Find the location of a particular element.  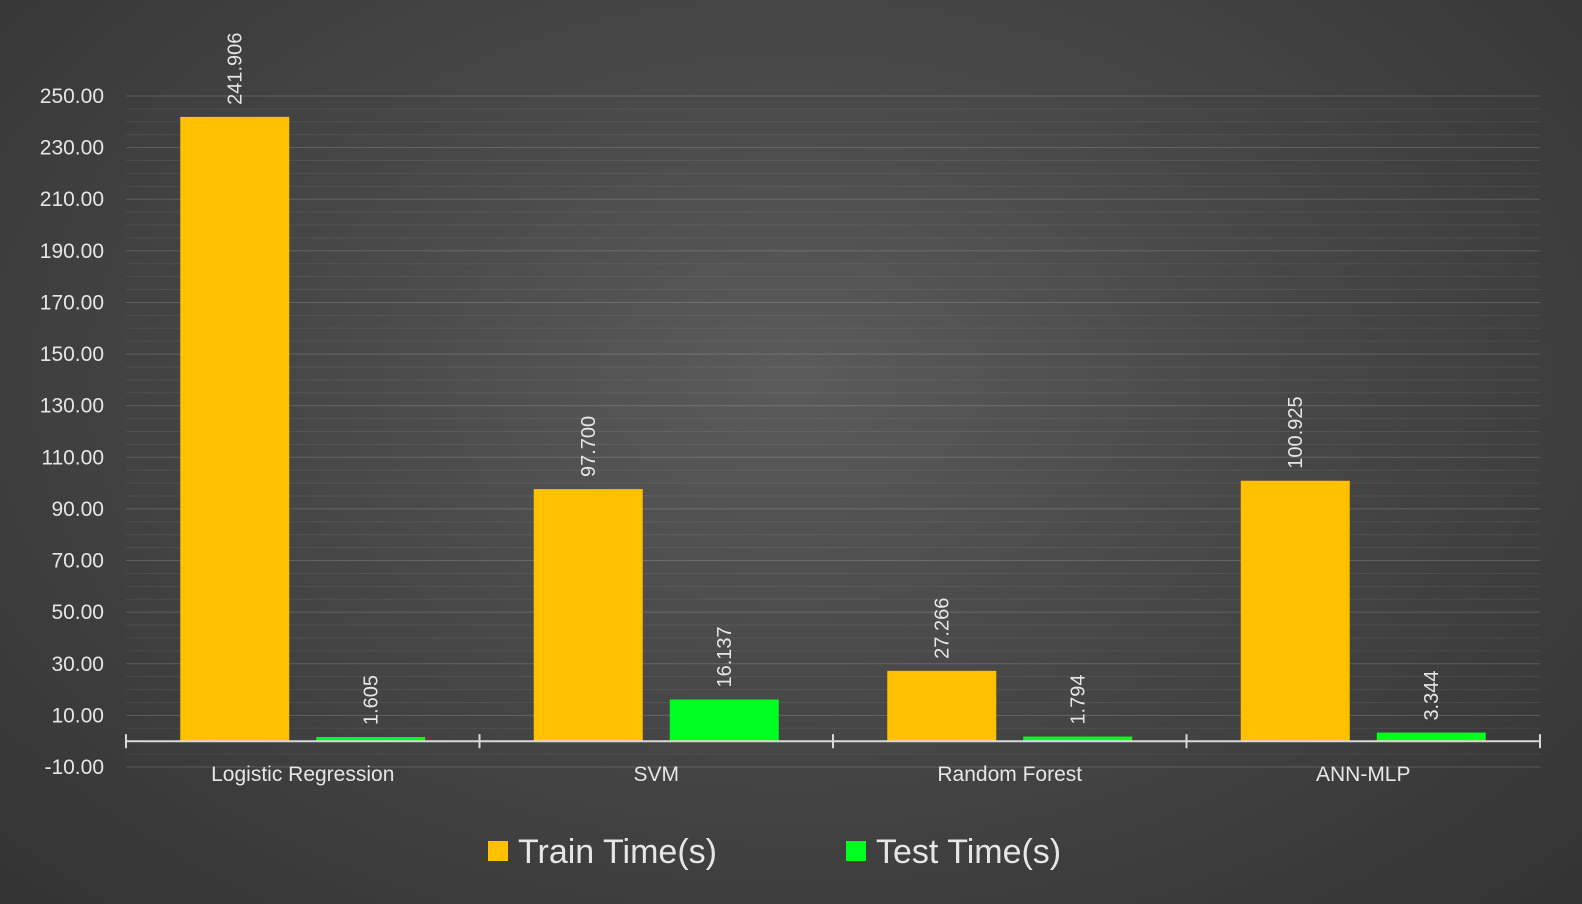

data-label: 241.906 is located at coordinates (236, 69).